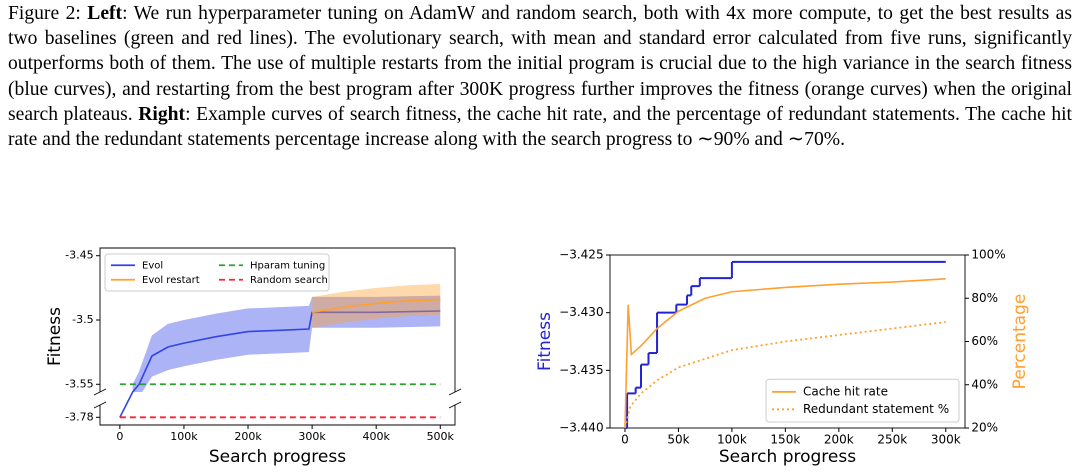 This screenshot has height=475, width=1080. Describe the element at coordinates (376, 436) in the screenshot. I see `x-tick-label: 400k` at that location.